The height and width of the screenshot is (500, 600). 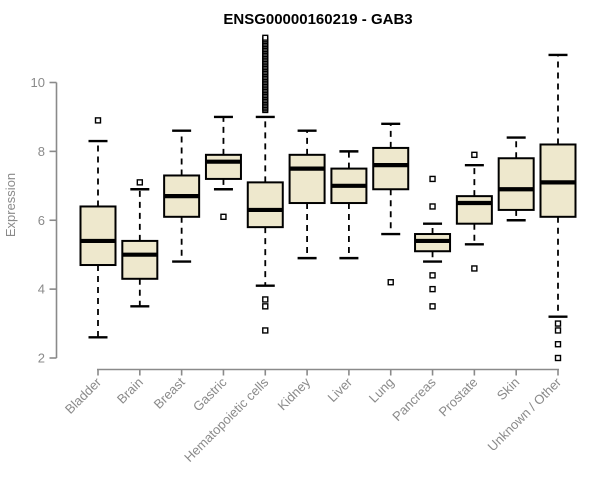 I want to click on box-skin, so click(x=516, y=179).